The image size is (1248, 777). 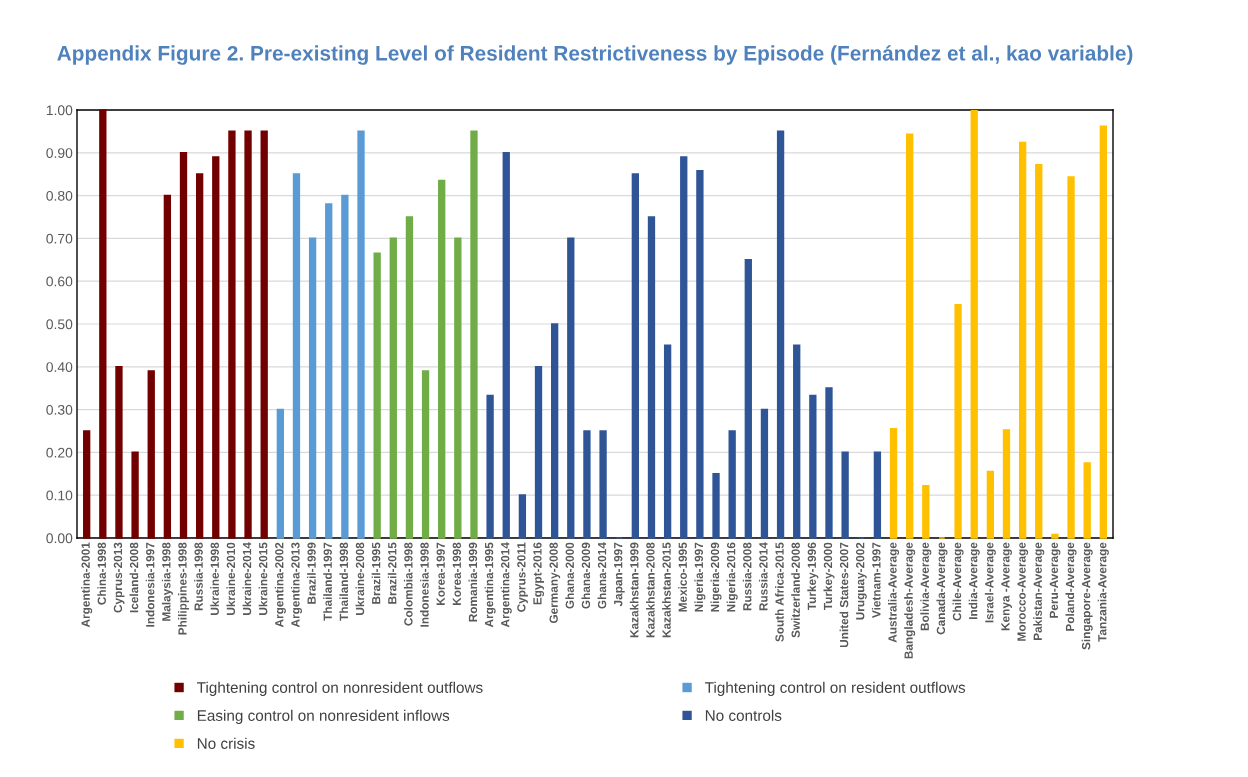 What do you see at coordinates (59, 367) in the screenshot?
I see `y-tick-label: 0.40` at bounding box center [59, 367].